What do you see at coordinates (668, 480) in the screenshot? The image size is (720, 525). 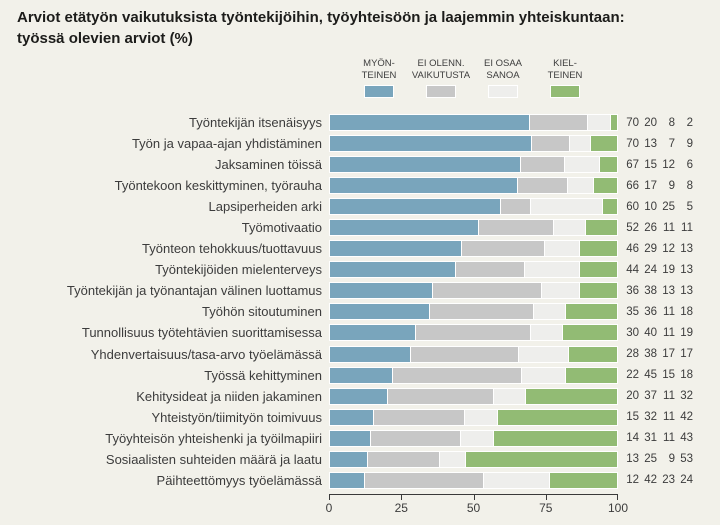 I see `value-label: 23` at bounding box center [668, 480].